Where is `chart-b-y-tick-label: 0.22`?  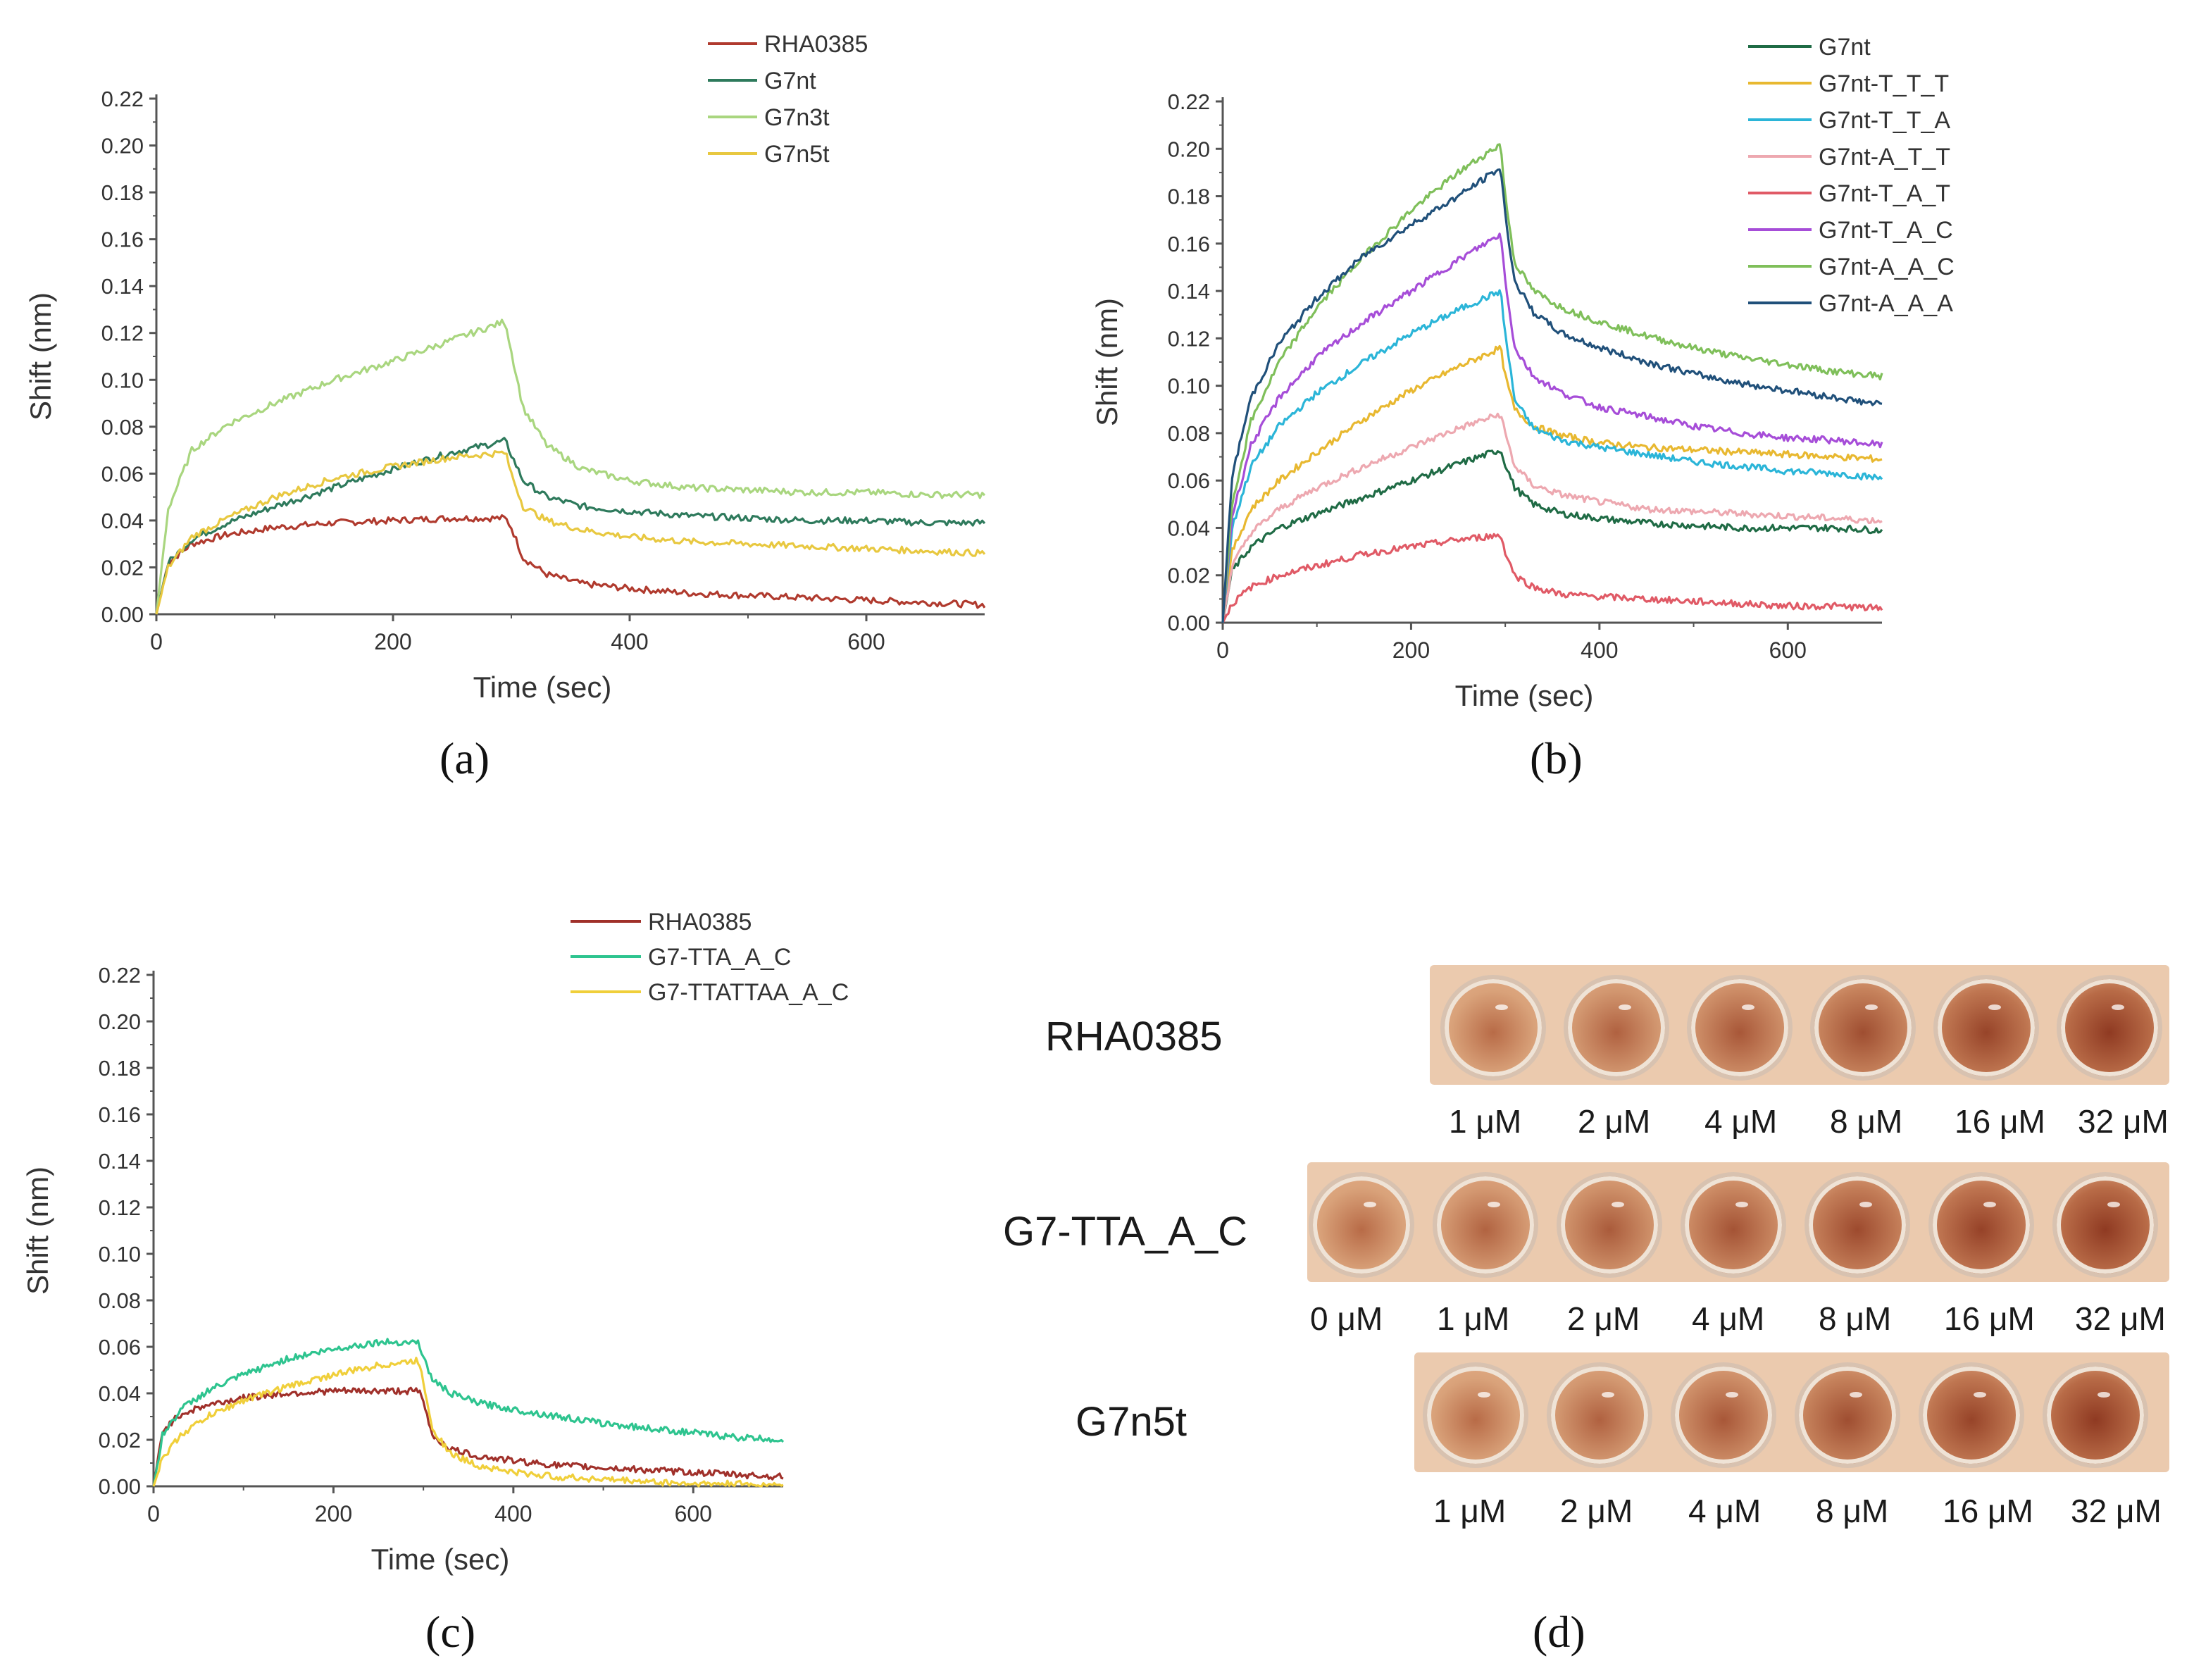 chart-b-y-tick-label: 0.22 is located at coordinates (1189, 101).